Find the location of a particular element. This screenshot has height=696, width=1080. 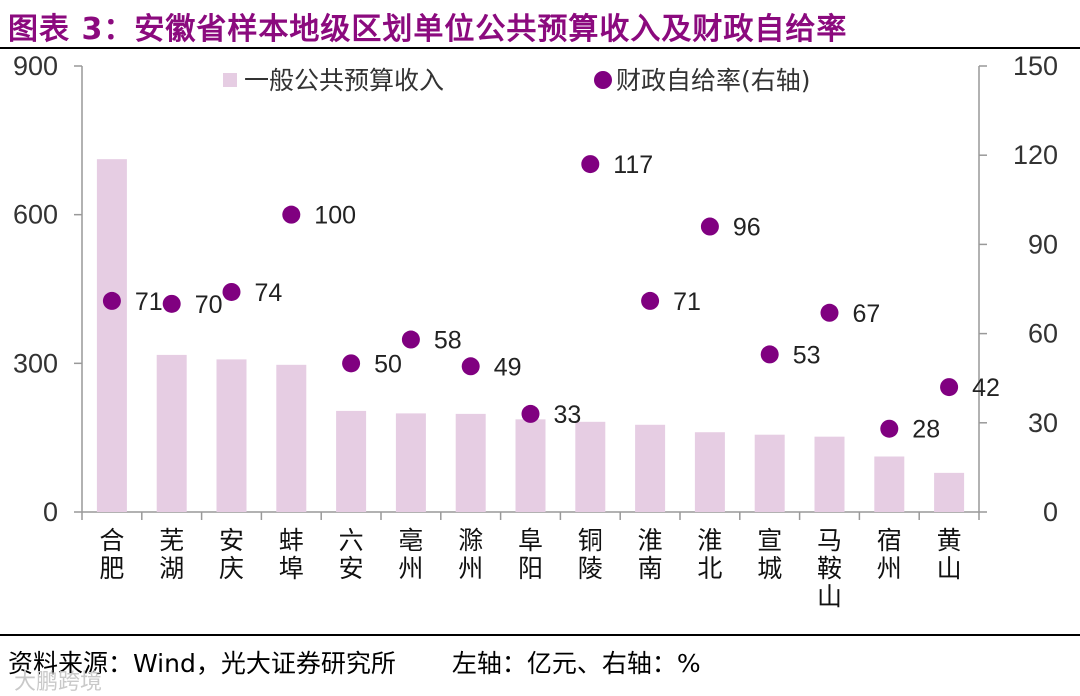

dot-value-label: 117 is located at coordinates (633, 165).